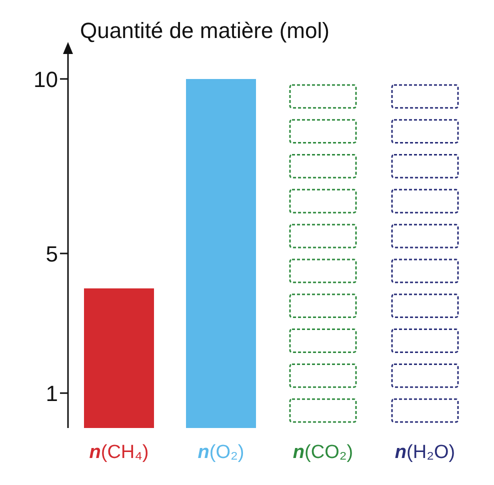  What do you see at coordinates (425, 452) in the screenshot?
I see `x-tick-label: n(H₂O)` at bounding box center [425, 452].